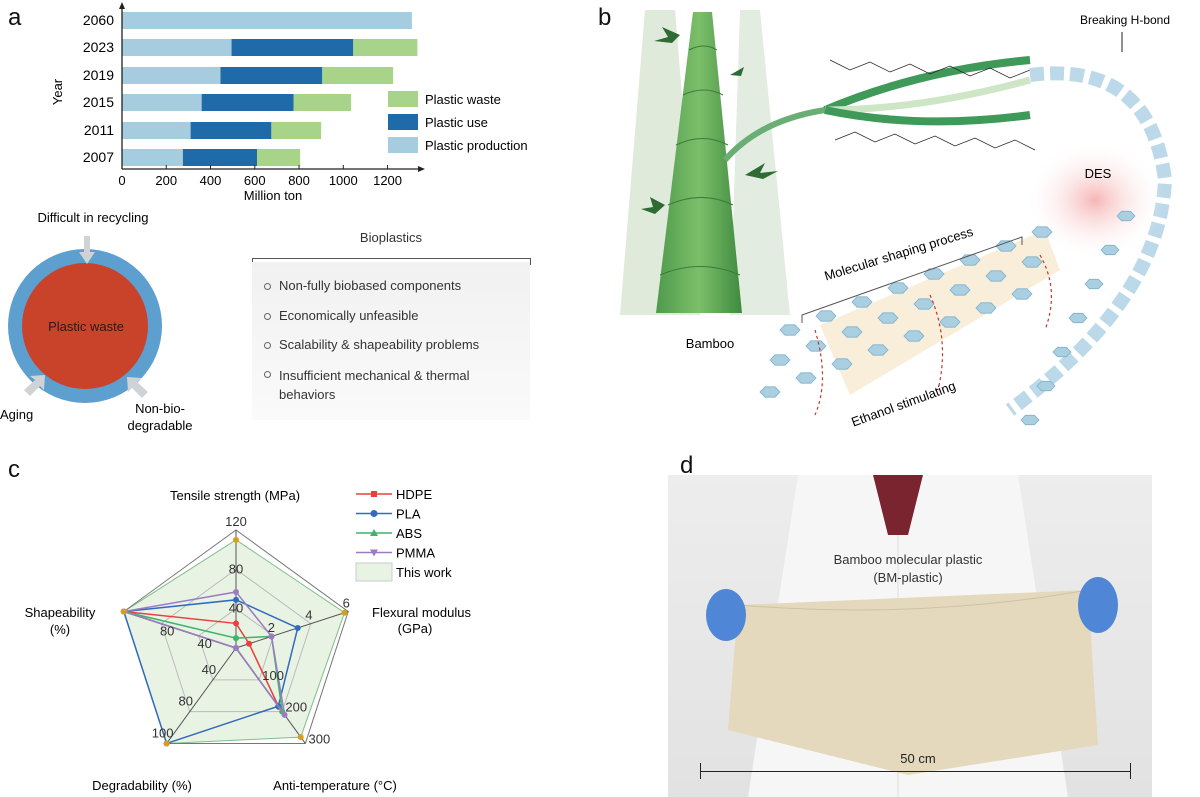 The height and width of the screenshot is (797, 1200). Describe the element at coordinates (371, 344) in the screenshot. I see `bio-item: Scalability & shapeability problems` at that location.